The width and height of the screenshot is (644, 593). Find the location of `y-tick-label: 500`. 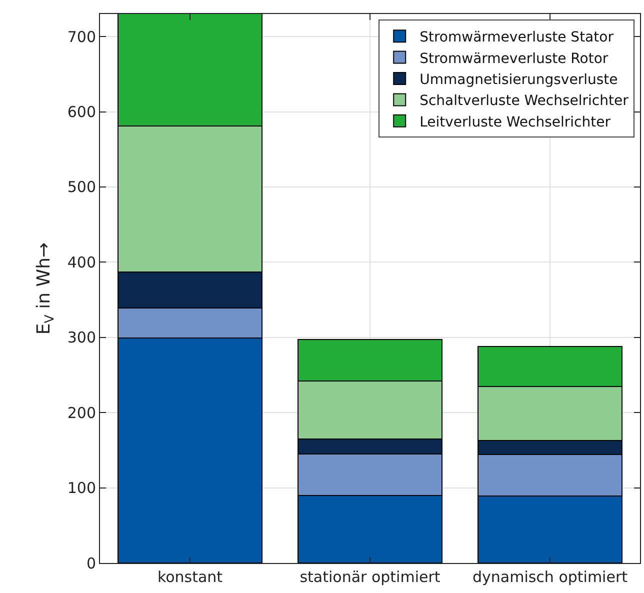

y-tick-label: 500 is located at coordinates (81, 187).